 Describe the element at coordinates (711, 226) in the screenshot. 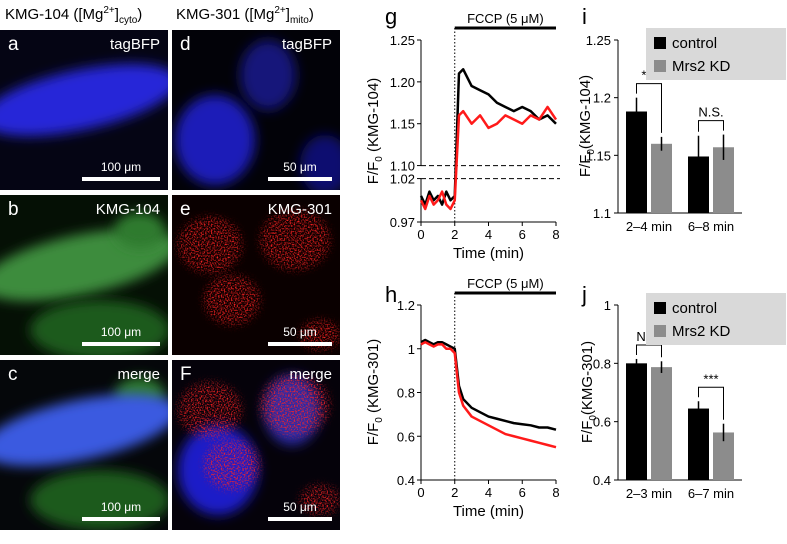

I see `x-tick-label: 6–8 min` at that location.